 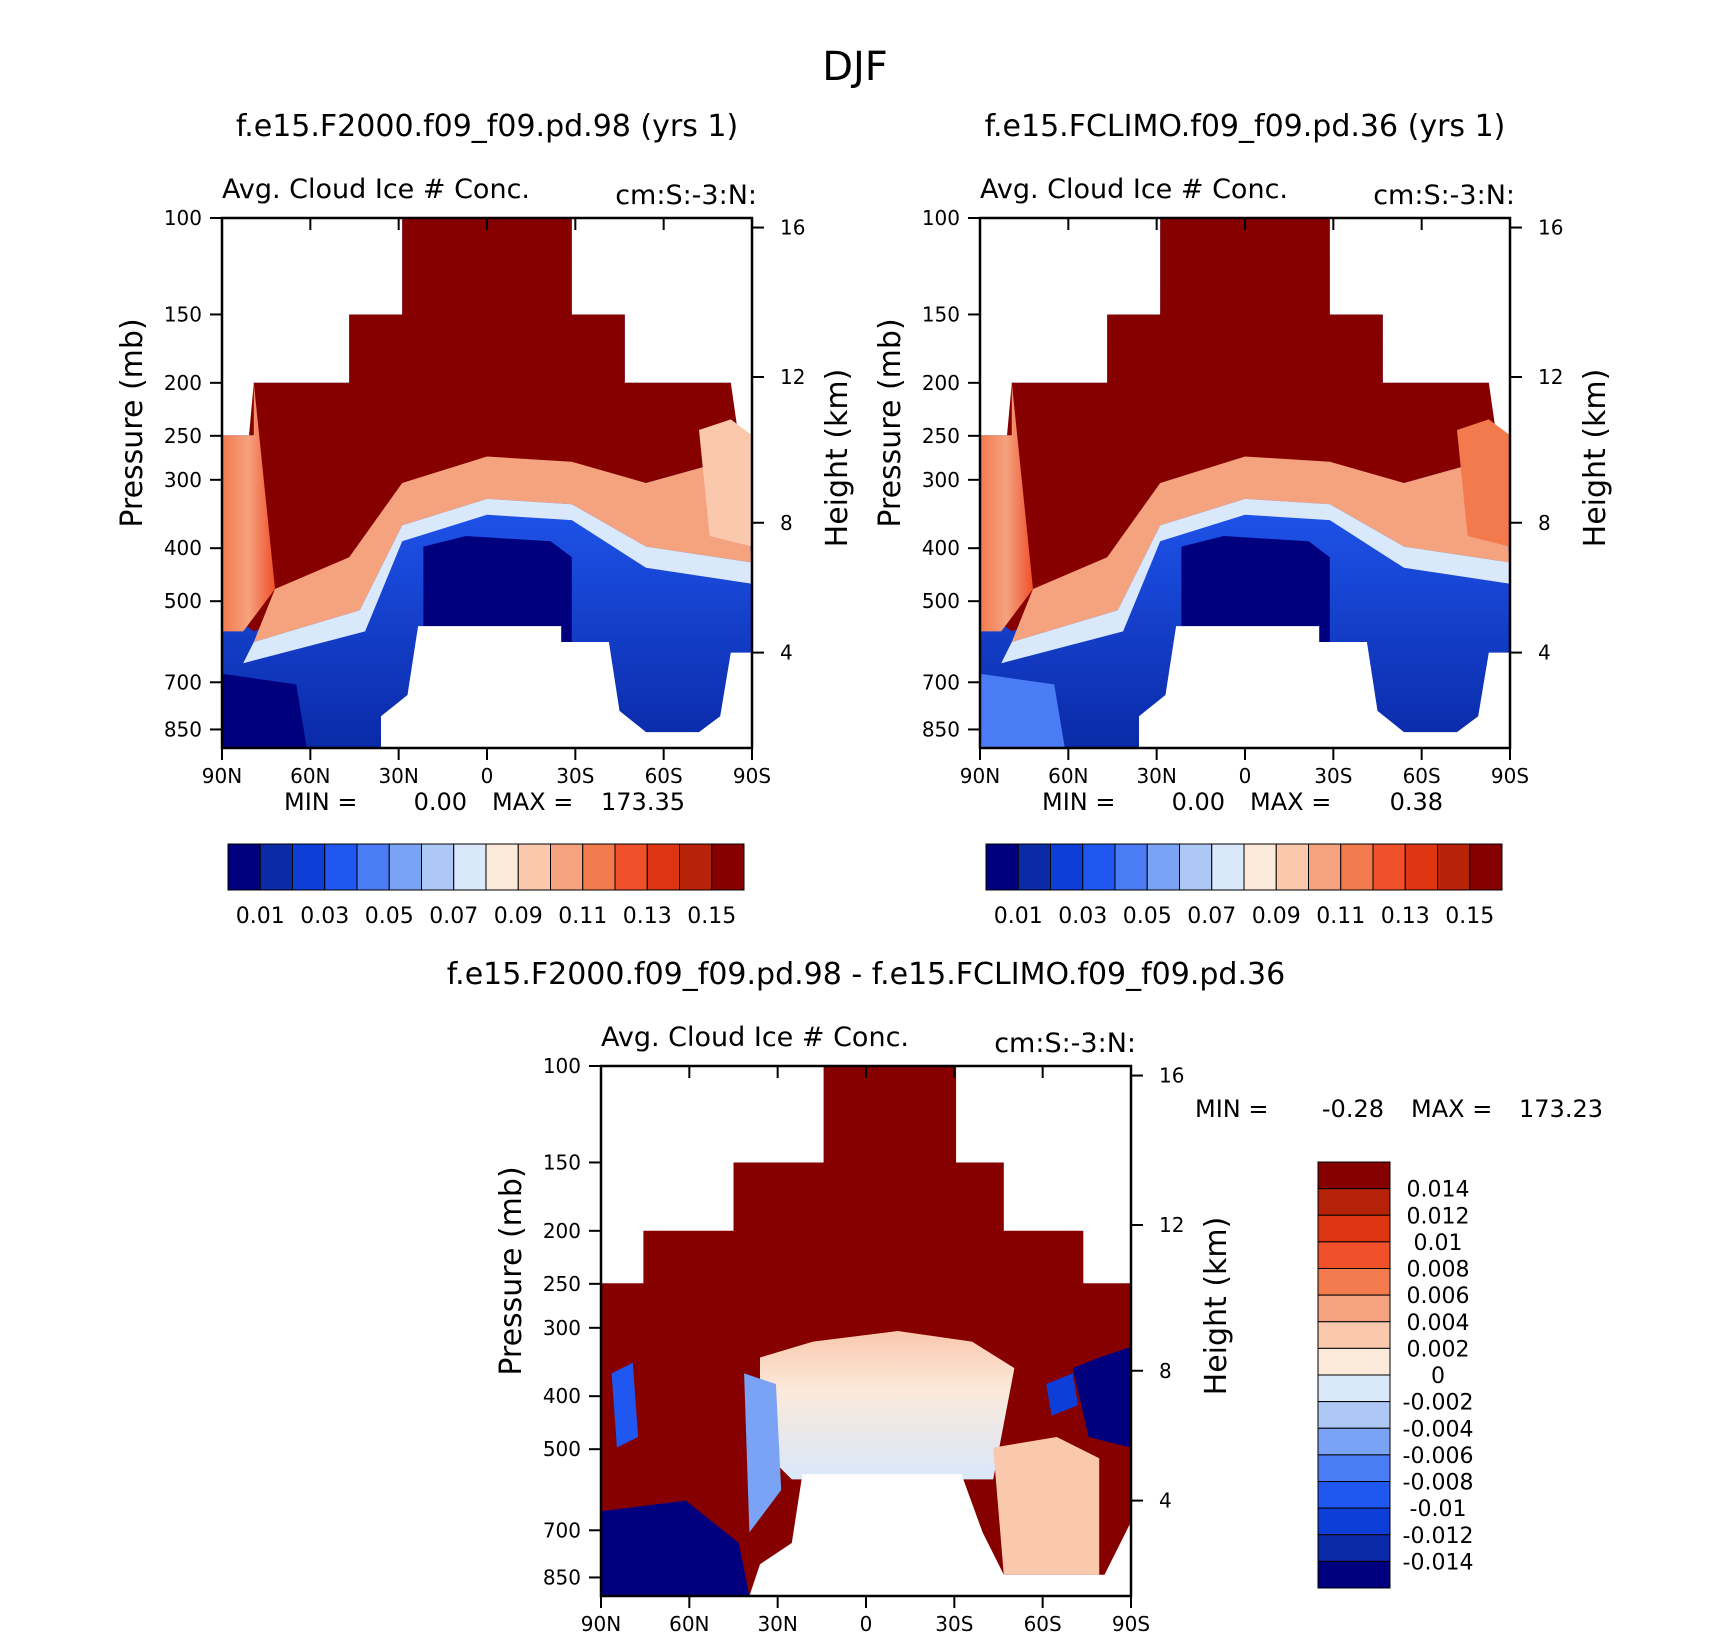 What do you see at coordinates (1255, 594) in the screenshot?
I see `field-core-min` at bounding box center [1255, 594].